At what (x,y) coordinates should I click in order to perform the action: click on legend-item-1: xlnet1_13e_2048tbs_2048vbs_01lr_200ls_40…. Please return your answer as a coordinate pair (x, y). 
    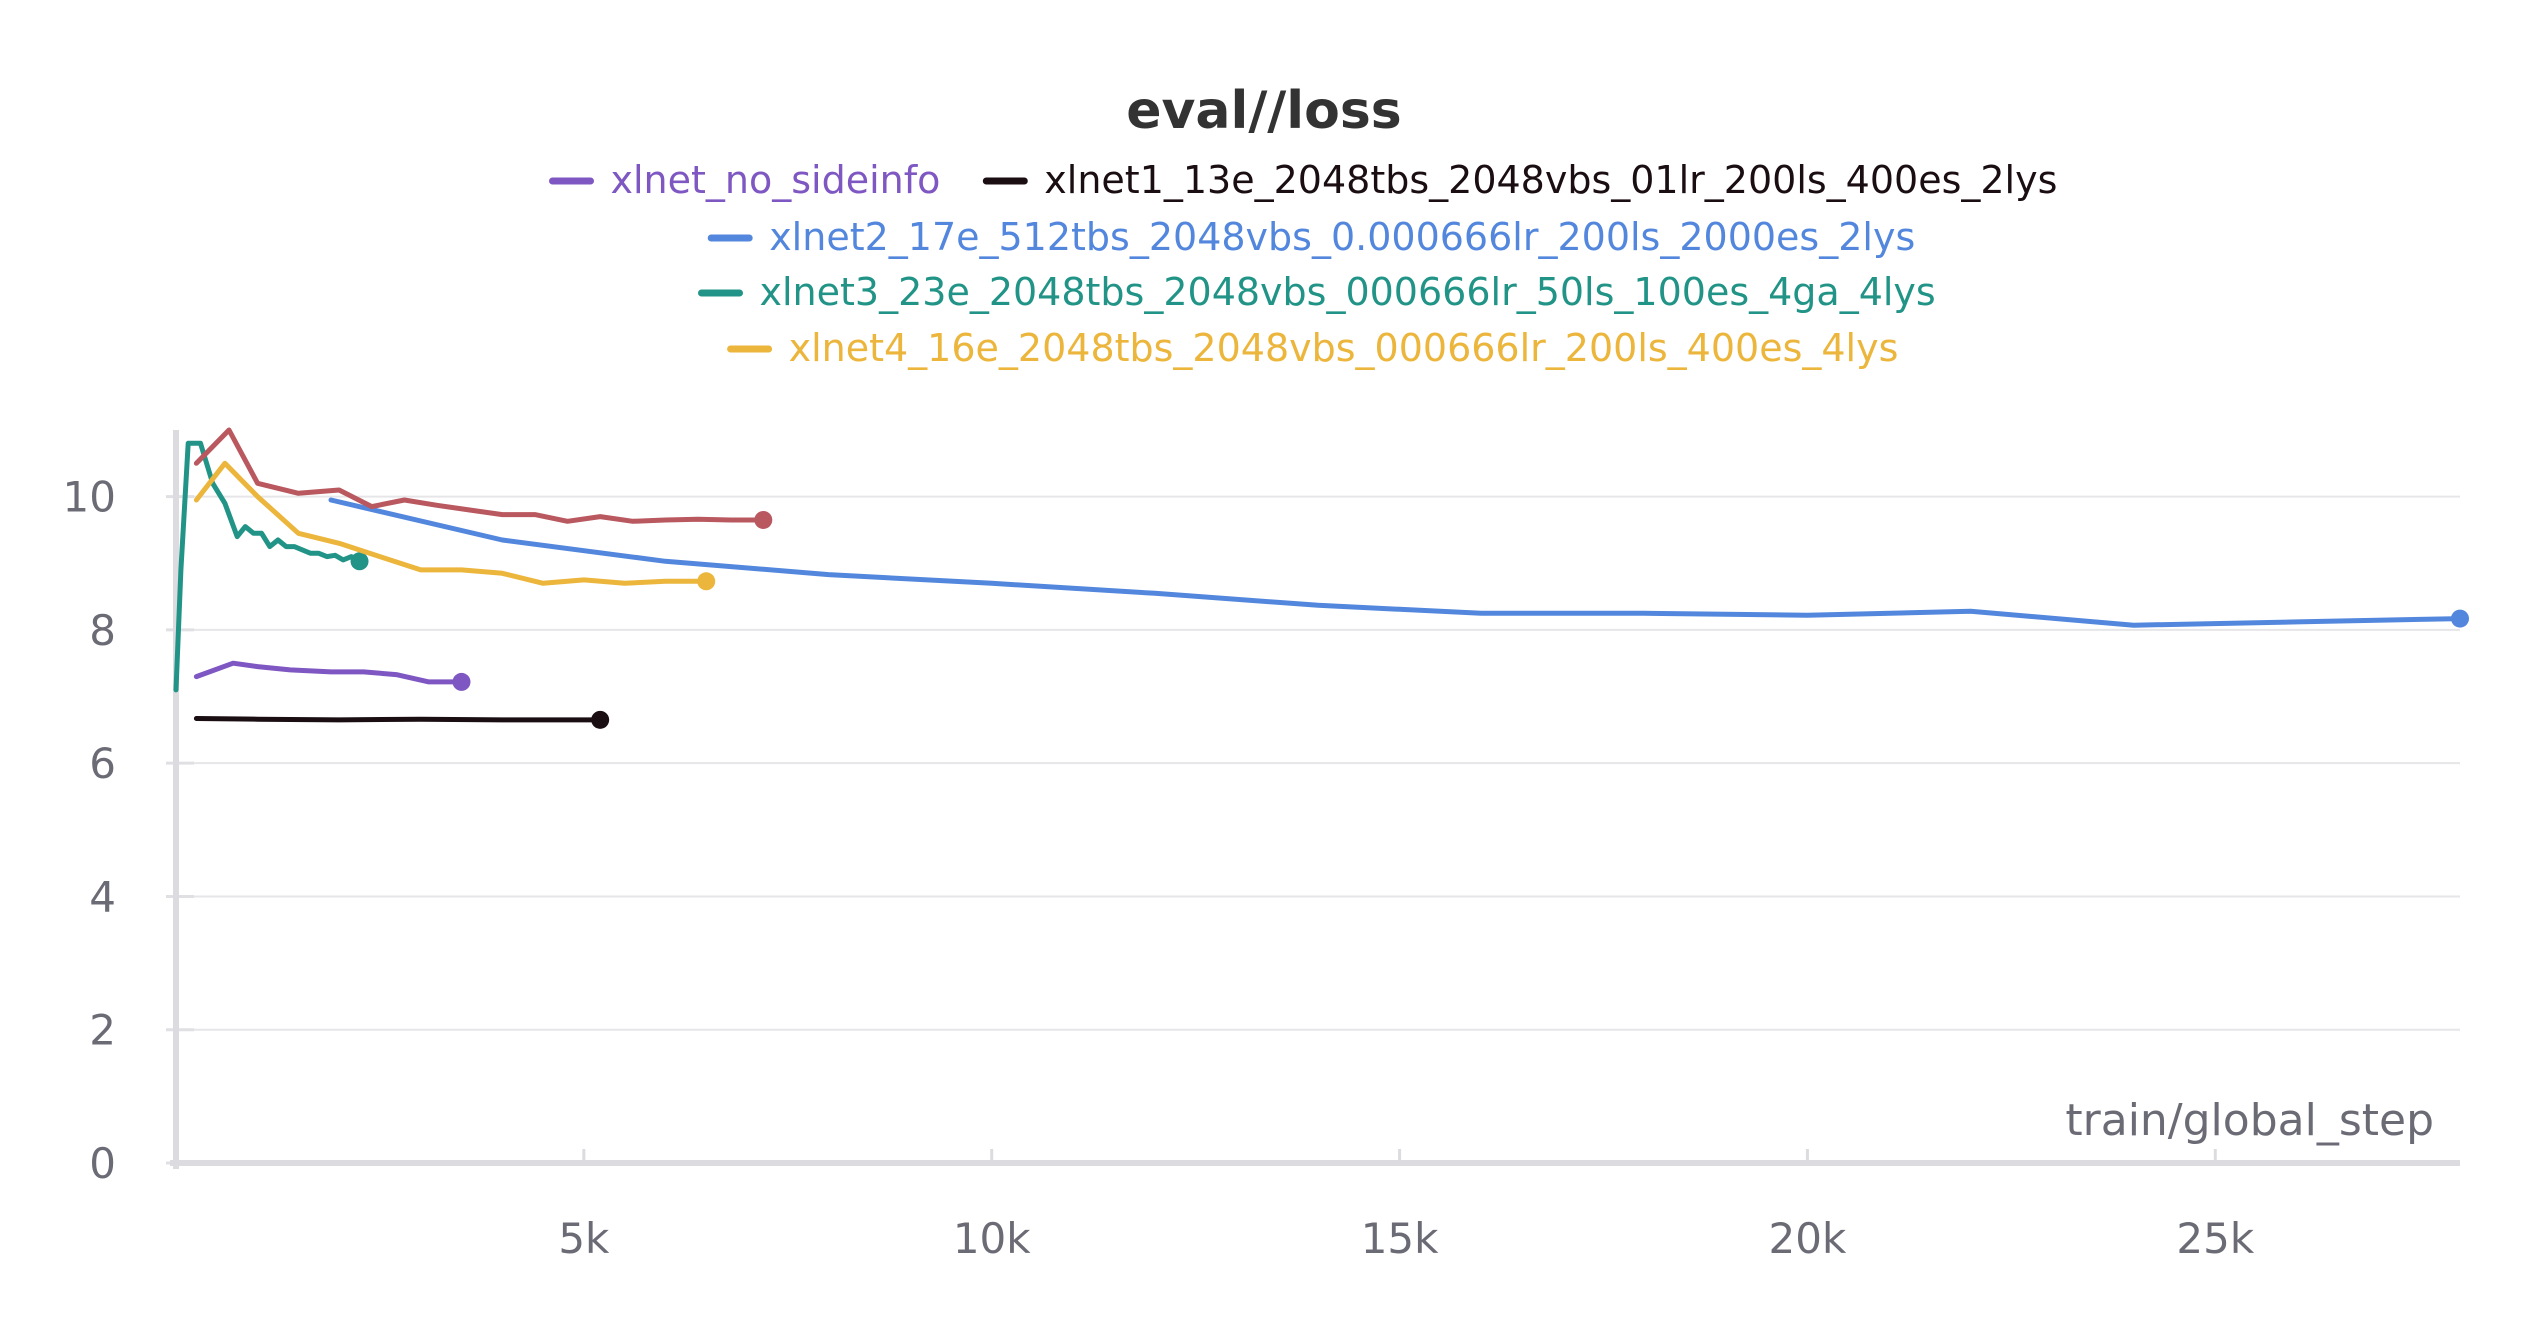
    Looking at the image, I should click on (1519, 180).